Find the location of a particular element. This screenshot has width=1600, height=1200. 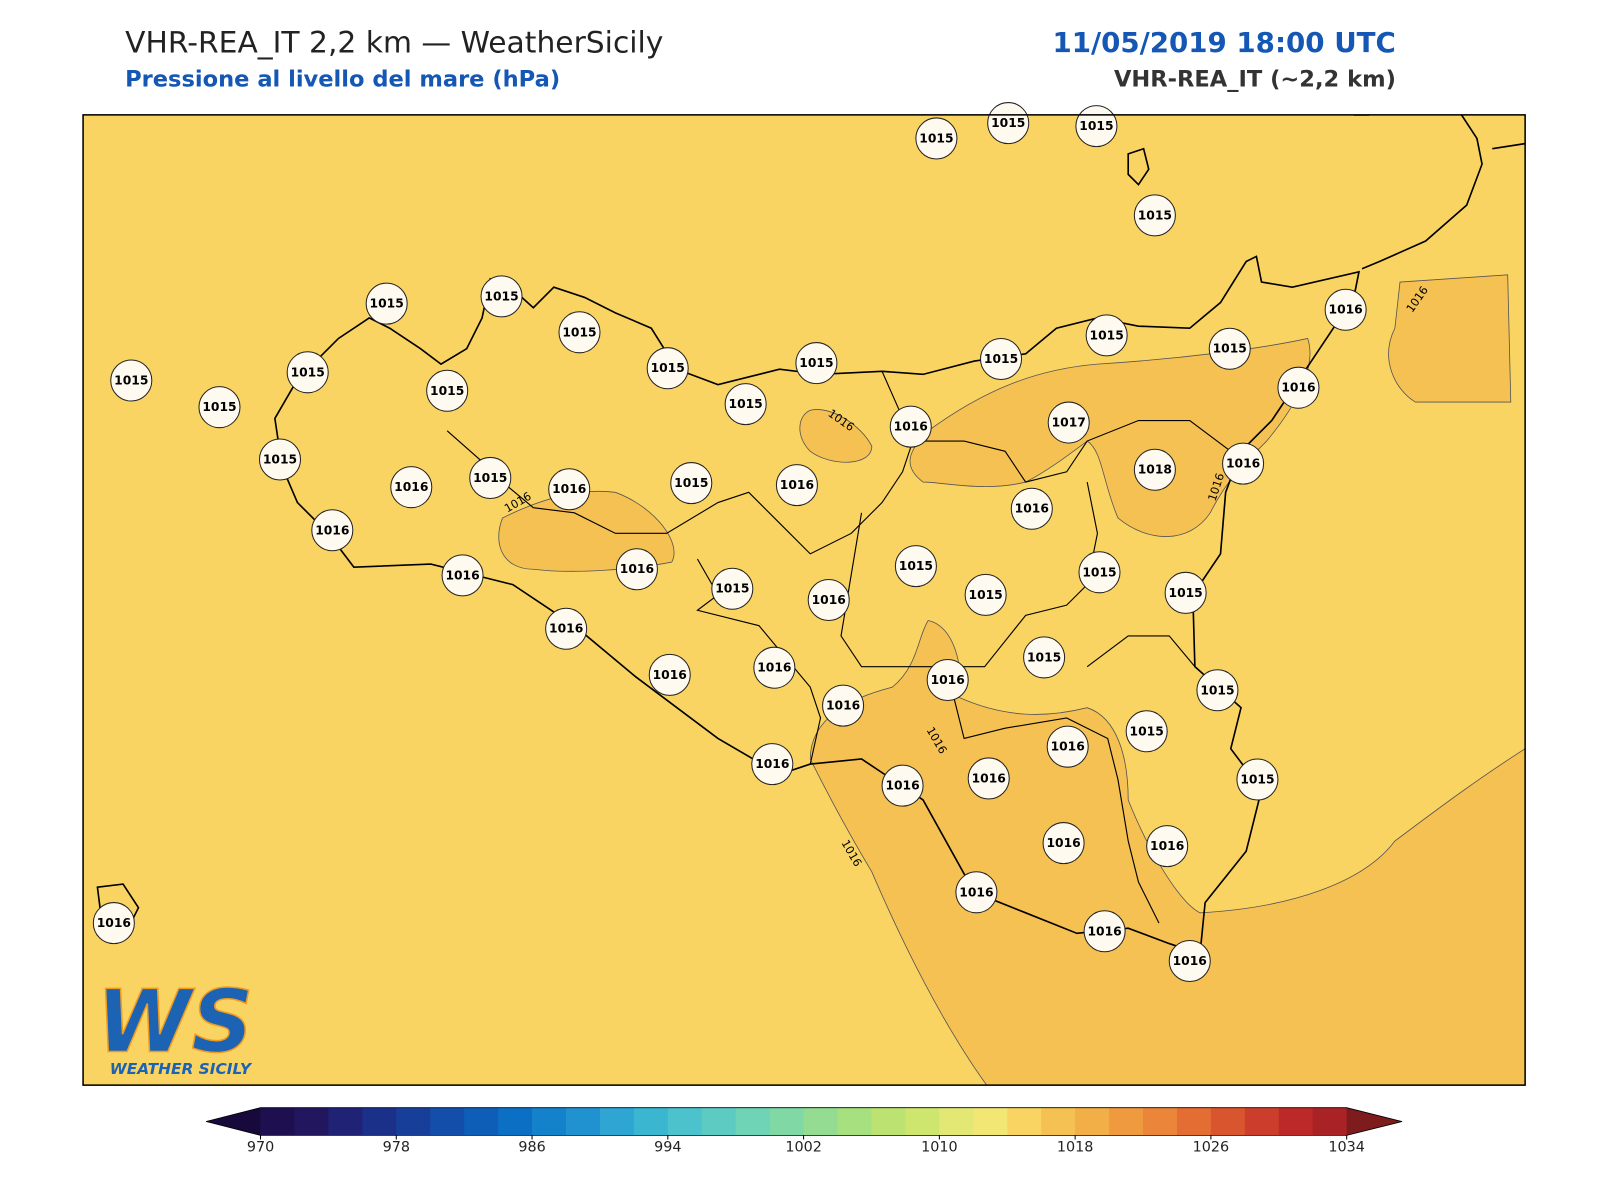

colorbar-tick-label: 986 is located at coordinates (531, 1148).